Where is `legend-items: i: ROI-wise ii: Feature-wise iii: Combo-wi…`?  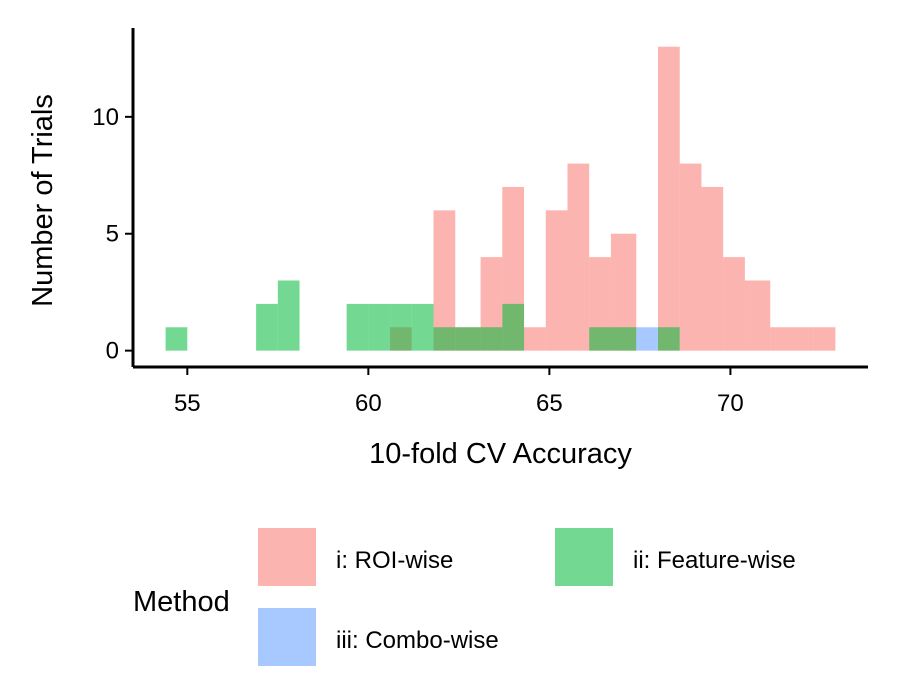
legend-items: i: ROI-wise ii: Feature-wise iii: Combo-wi… is located at coordinates (527, 597).